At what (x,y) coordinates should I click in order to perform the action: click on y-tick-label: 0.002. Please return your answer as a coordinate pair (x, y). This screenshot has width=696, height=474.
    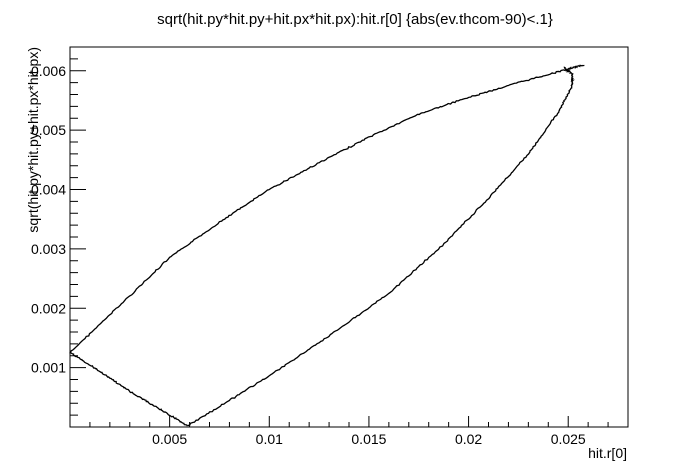
    Looking at the image, I should click on (48, 308).